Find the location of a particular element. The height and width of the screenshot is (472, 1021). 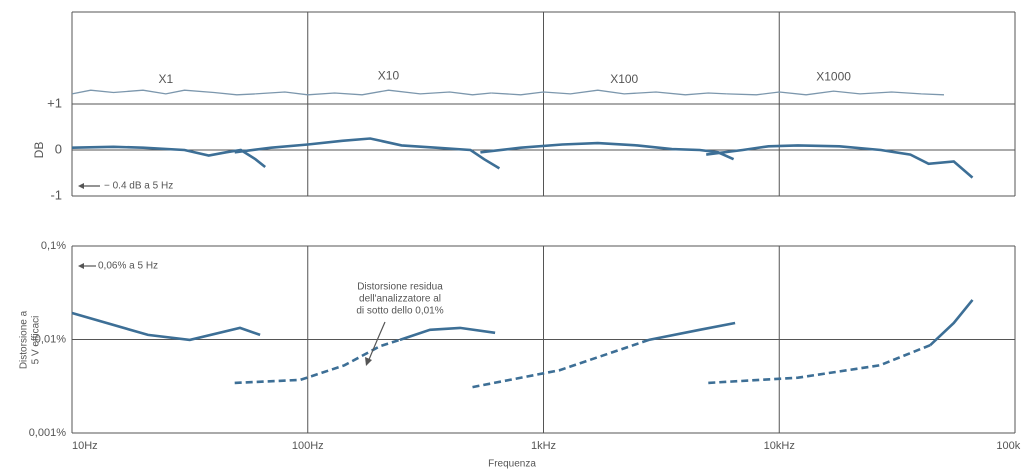

annotation: − 0.4 dB a 5 Hz is located at coordinates (138, 186).